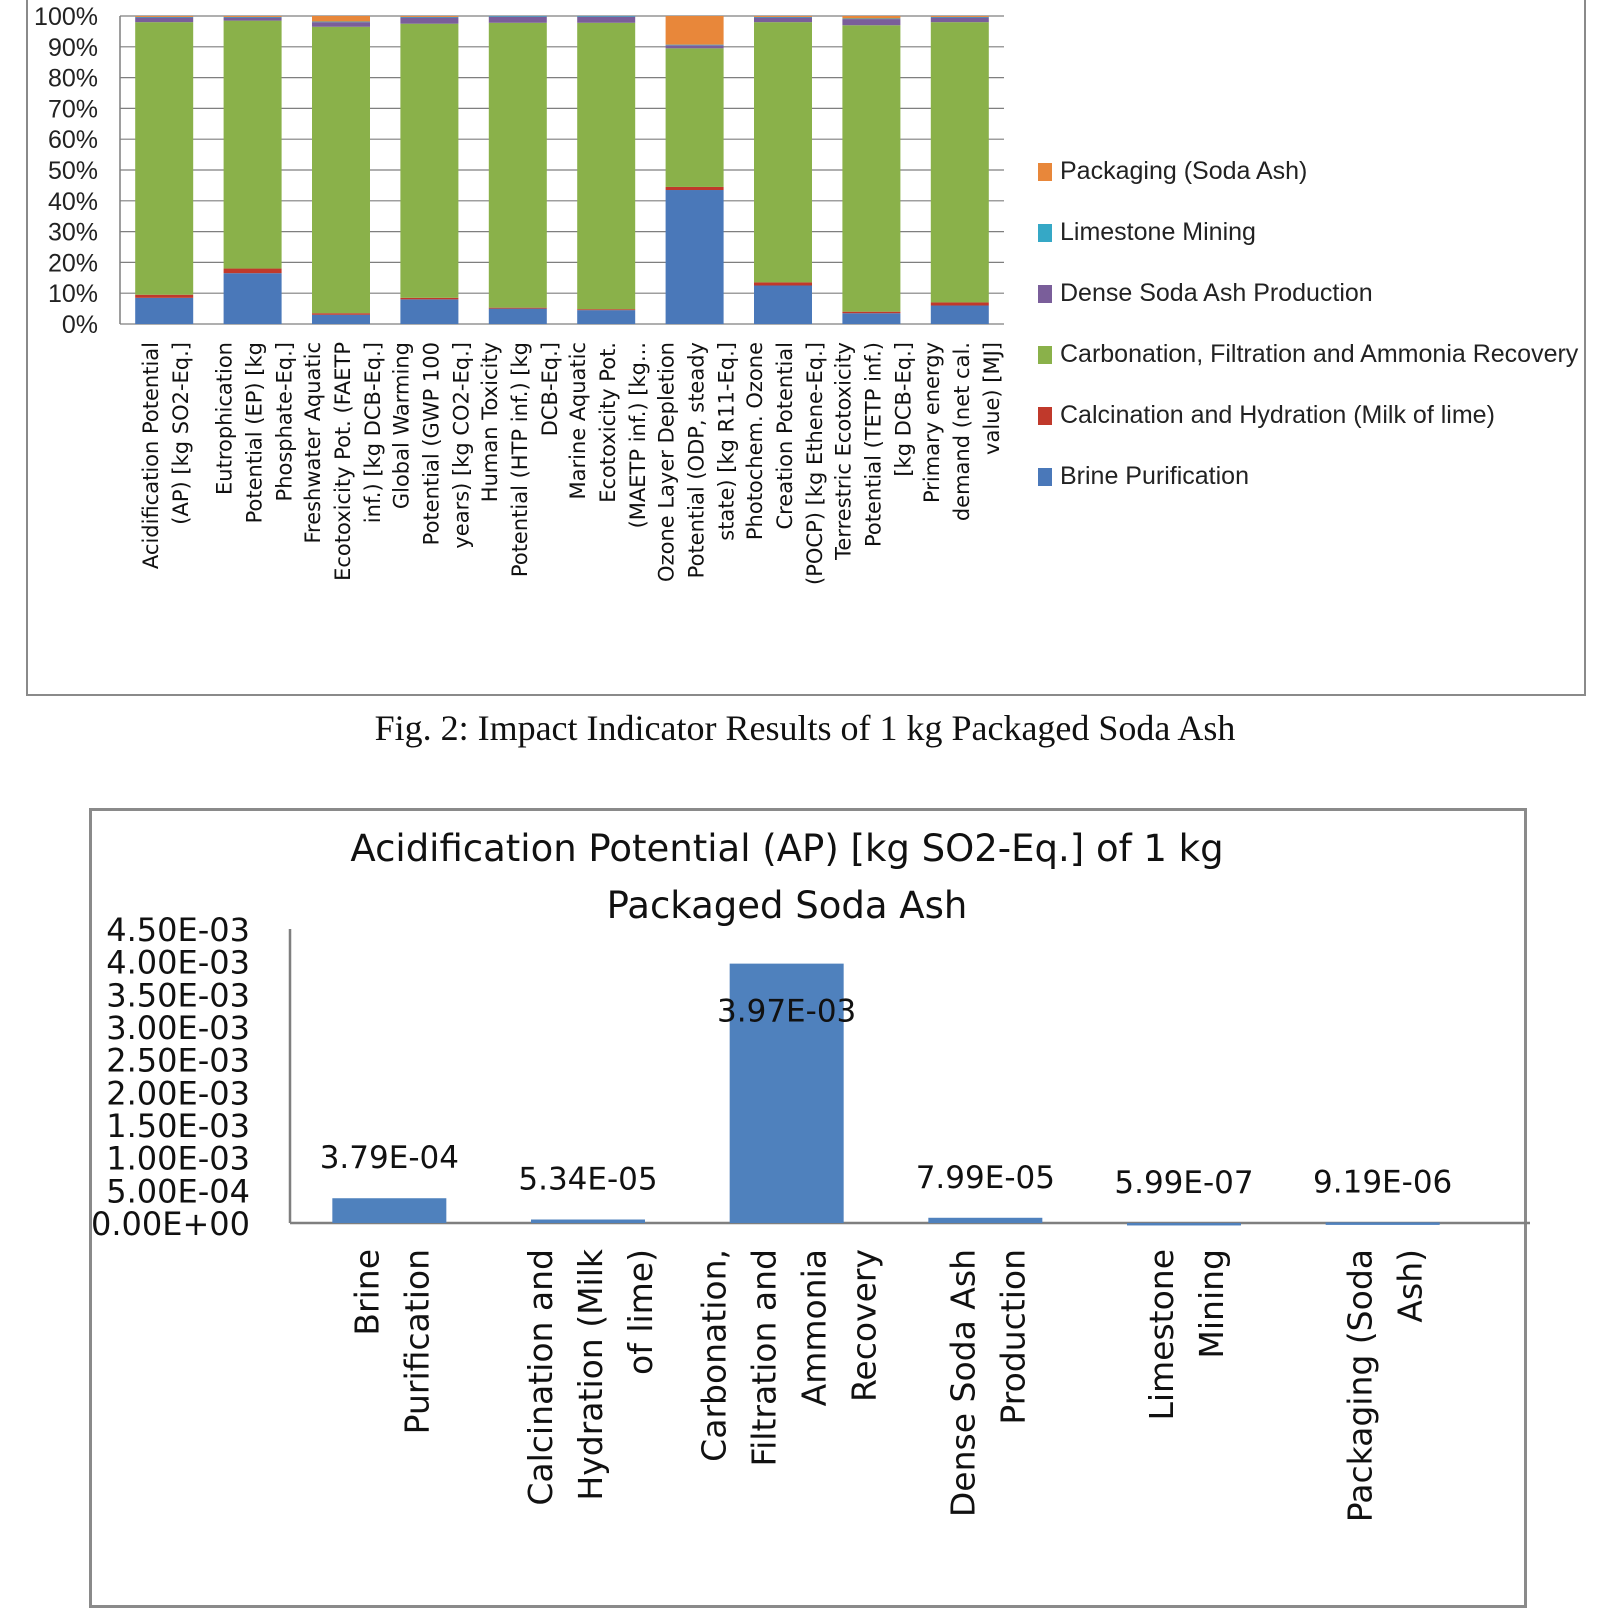 The width and height of the screenshot is (1610, 1616). I want to click on x-tick-label: of lime), so click(640, 1312).